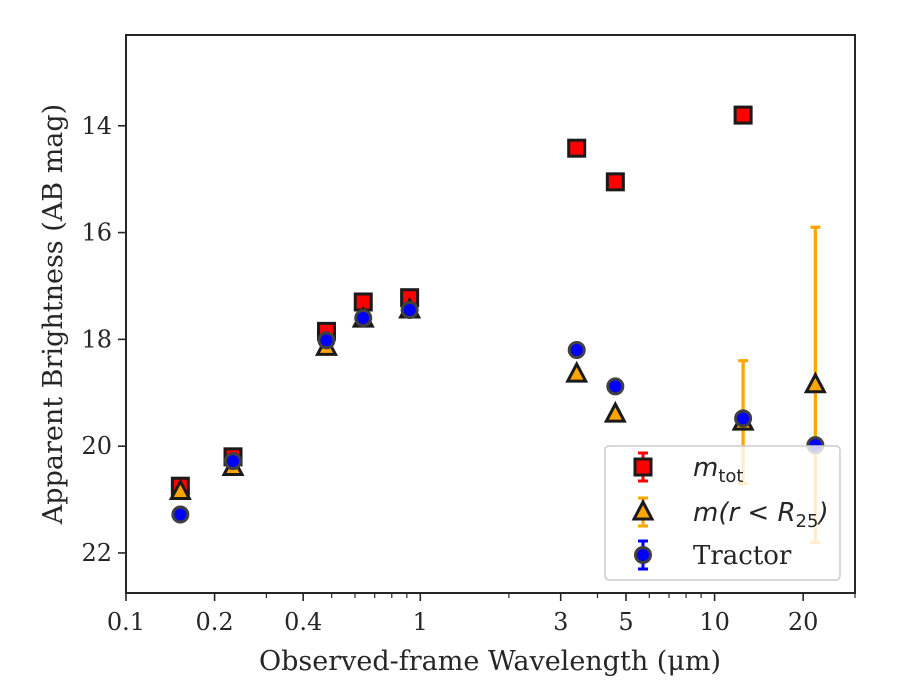 The width and height of the screenshot is (900, 700). What do you see at coordinates (625, 622) in the screenshot?
I see `x-tick-label-5: 5` at bounding box center [625, 622].